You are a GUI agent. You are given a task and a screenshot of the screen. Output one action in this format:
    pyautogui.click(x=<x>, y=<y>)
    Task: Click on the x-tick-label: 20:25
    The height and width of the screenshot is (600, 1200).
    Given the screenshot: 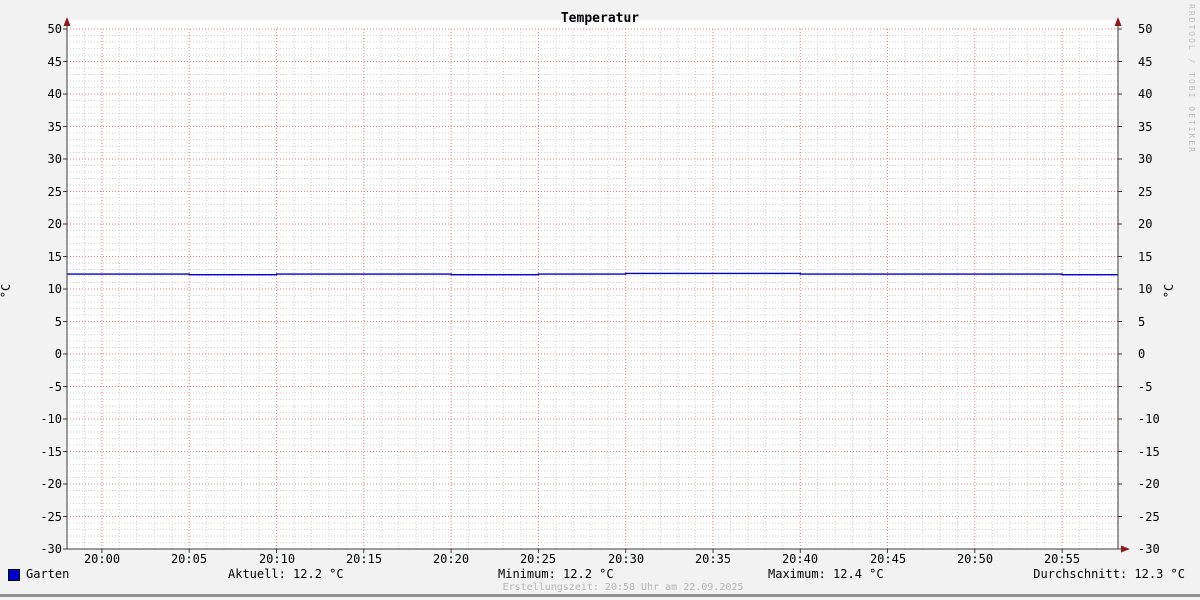 What is the action you would take?
    pyautogui.click(x=538, y=559)
    